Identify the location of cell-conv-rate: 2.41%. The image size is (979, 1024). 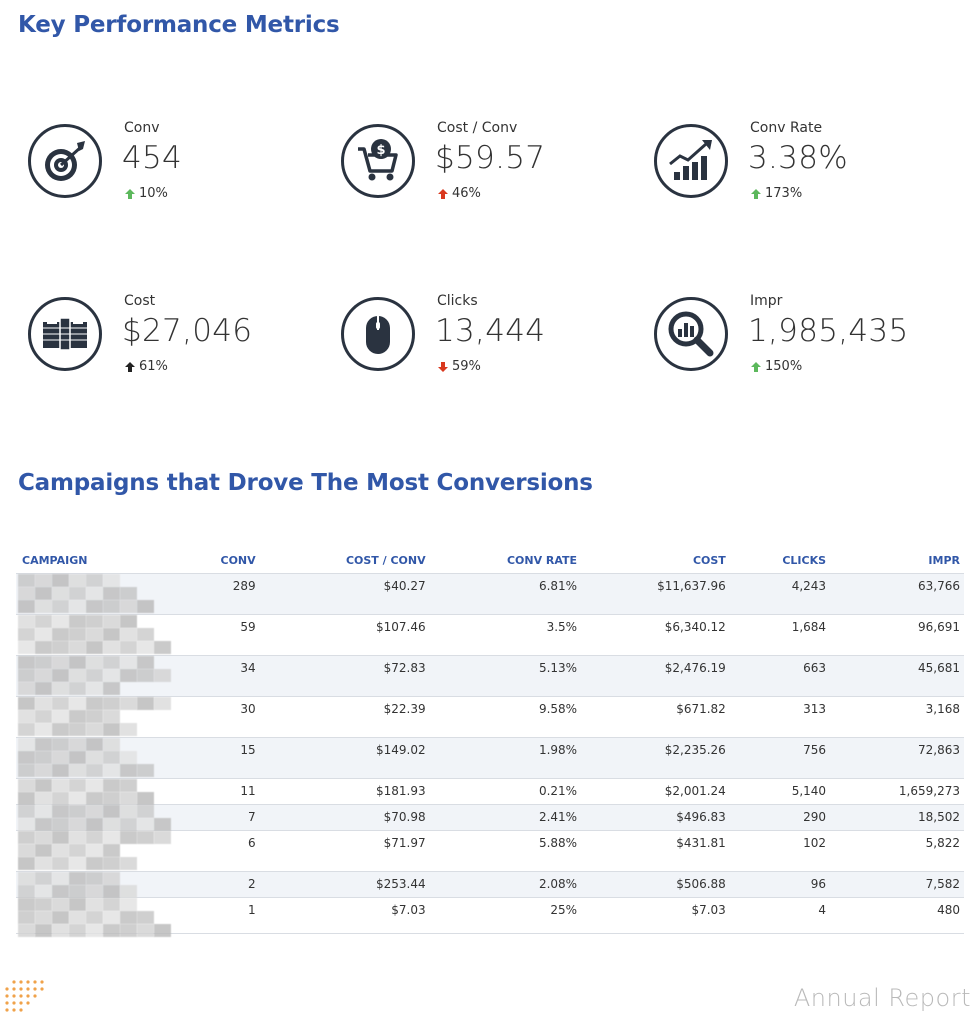
(505, 817).